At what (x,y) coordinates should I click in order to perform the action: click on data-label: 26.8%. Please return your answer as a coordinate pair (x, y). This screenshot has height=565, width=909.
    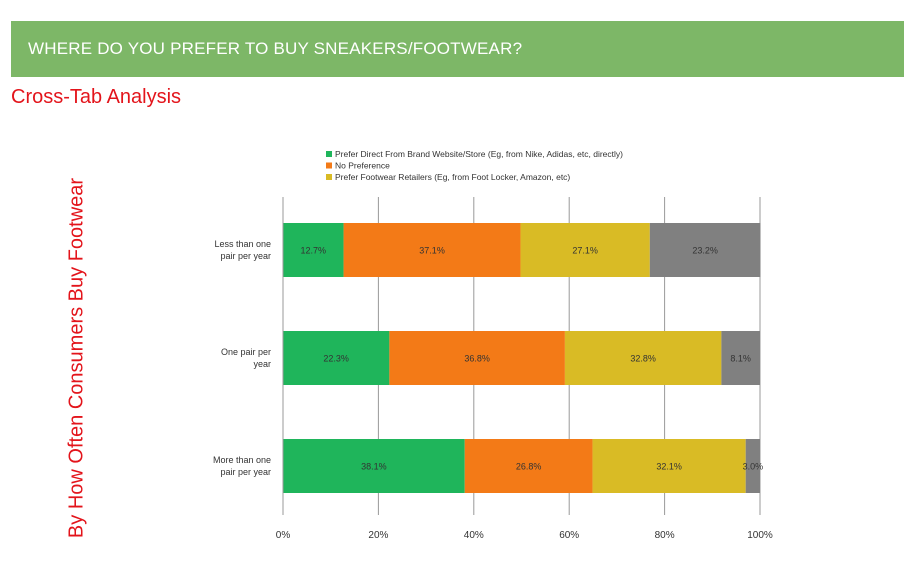
    Looking at the image, I should click on (529, 467).